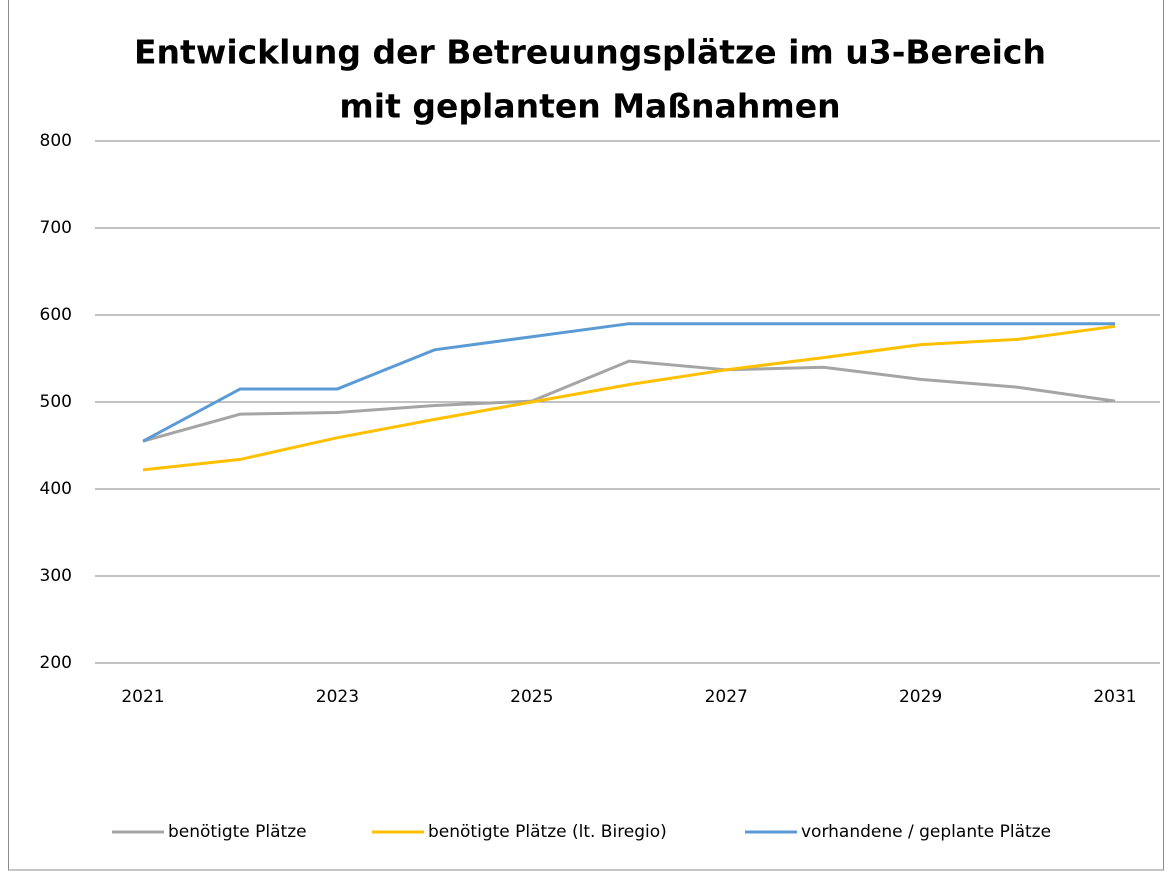  What do you see at coordinates (1114, 697) in the screenshot?
I see `x-tick-label: 2031` at bounding box center [1114, 697].